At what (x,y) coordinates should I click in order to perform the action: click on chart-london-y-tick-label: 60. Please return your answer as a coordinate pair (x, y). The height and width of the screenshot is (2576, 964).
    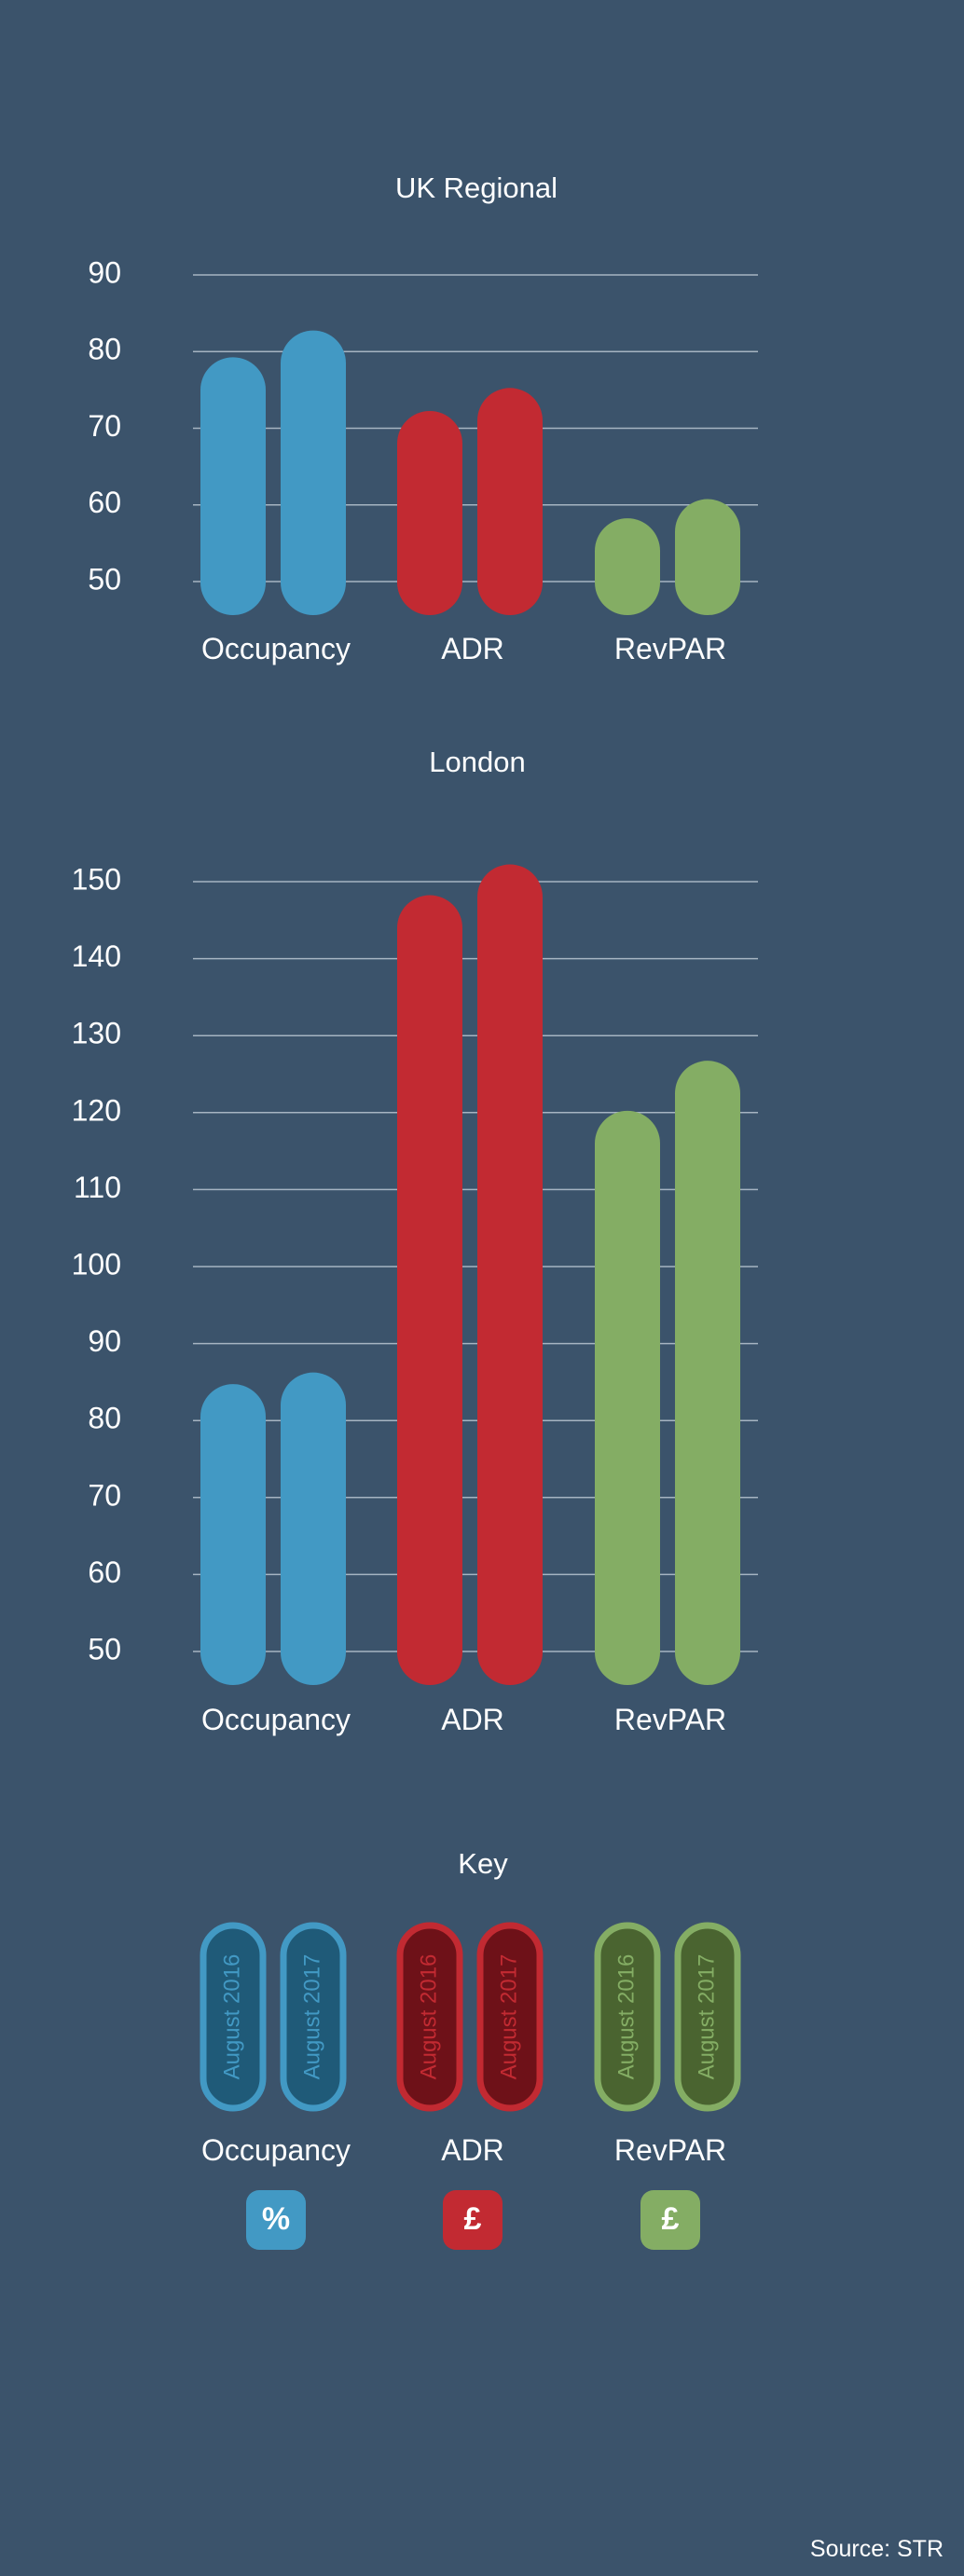
    Looking at the image, I should click on (104, 1572).